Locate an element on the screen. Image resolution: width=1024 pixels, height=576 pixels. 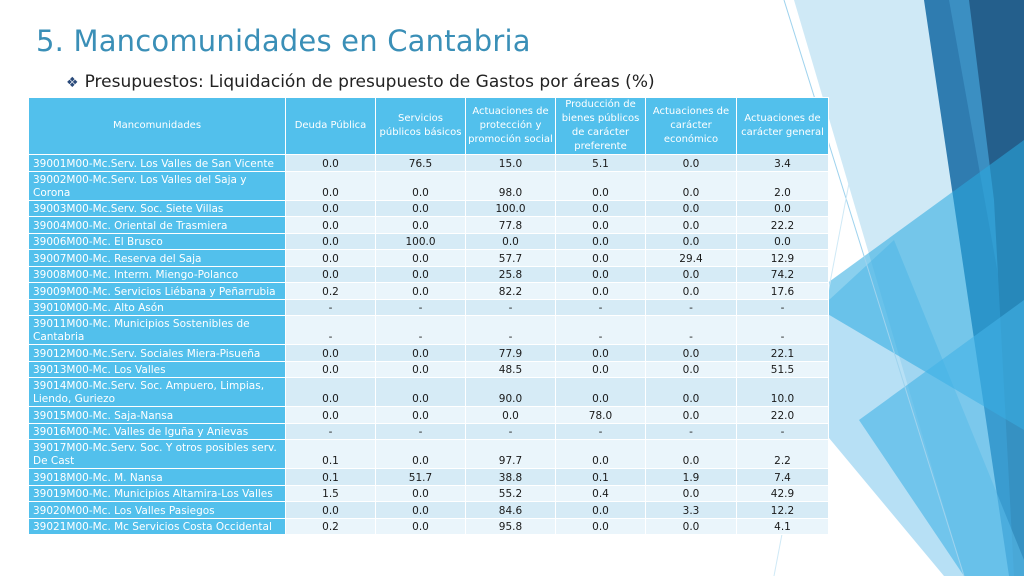
value-cell: 38.8 is located at coordinates (510, 477).